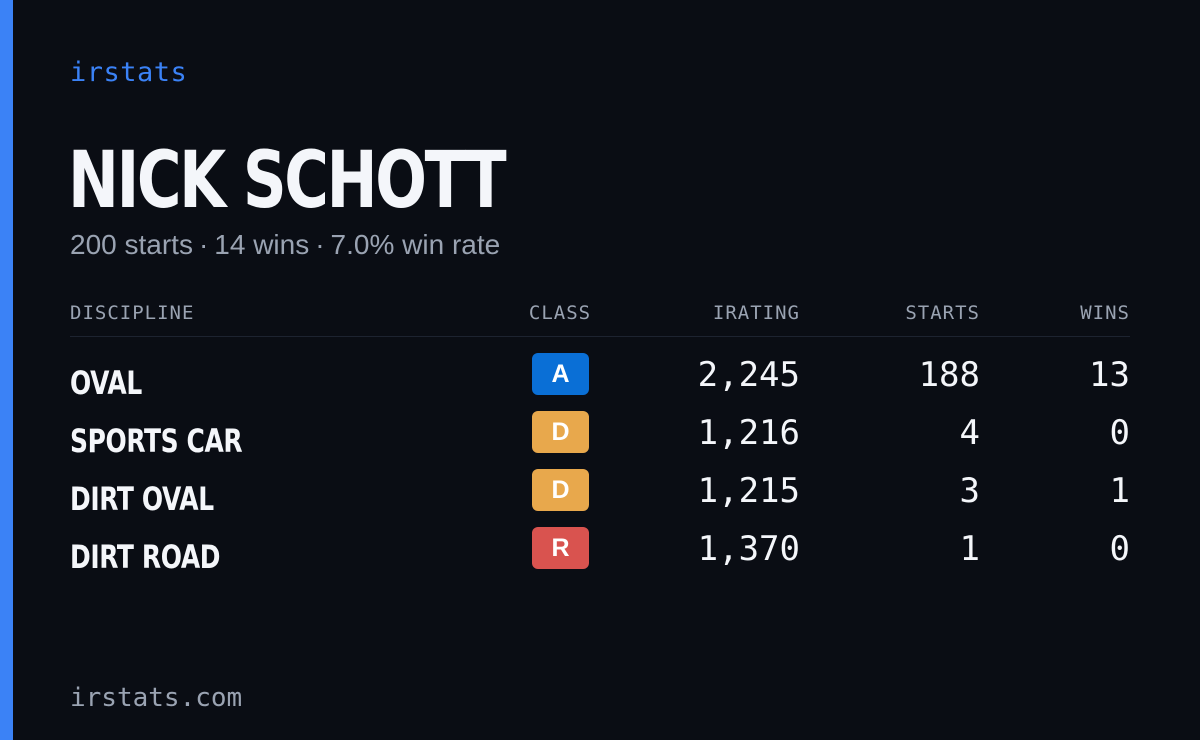  Describe the element at coordinates (156, 441) in the screenshot. I see `discipline-name: SPORTS CAR` at that location.